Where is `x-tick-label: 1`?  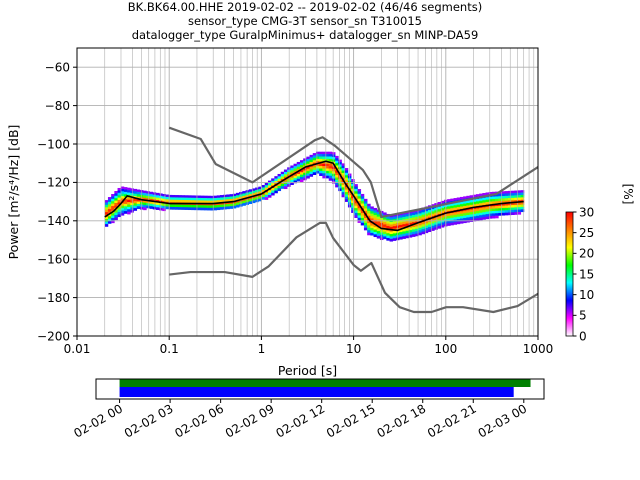
x-tick-label: 1 is located at coordinates (262, 349).